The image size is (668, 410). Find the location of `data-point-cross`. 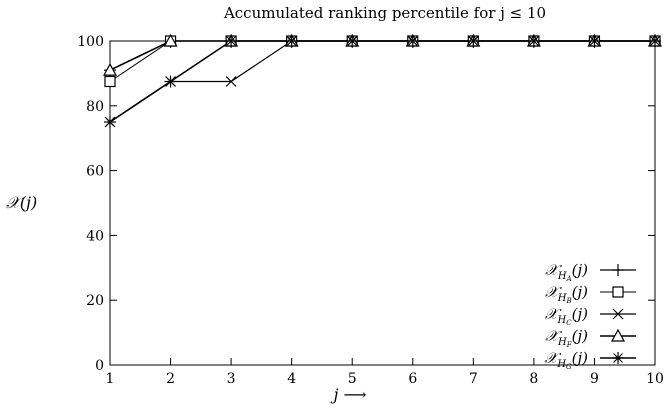

data-point-cross is located at coordinates (231, 81).